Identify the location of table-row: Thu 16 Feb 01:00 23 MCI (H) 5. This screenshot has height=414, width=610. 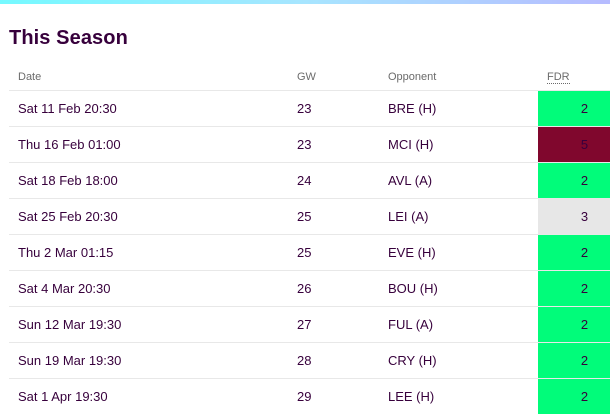
(309, 144).